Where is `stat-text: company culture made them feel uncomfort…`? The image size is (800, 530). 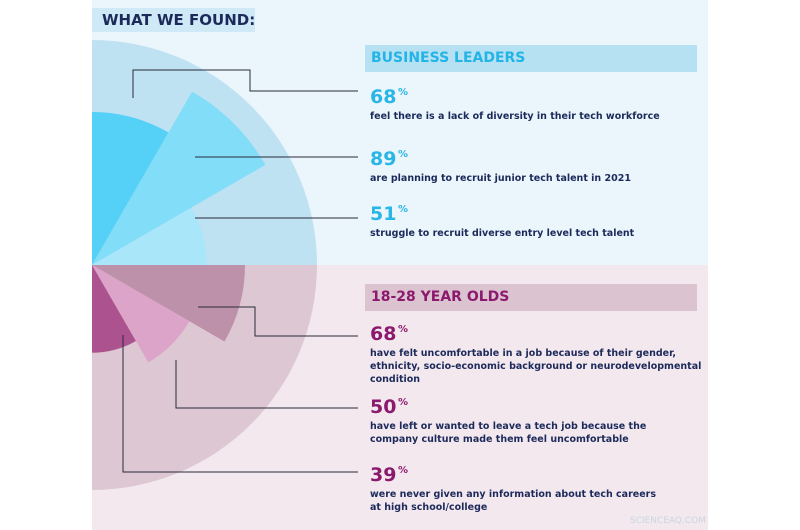 stat-text: company culture made them feel uncomfort… is located at coordinates (499, 439).